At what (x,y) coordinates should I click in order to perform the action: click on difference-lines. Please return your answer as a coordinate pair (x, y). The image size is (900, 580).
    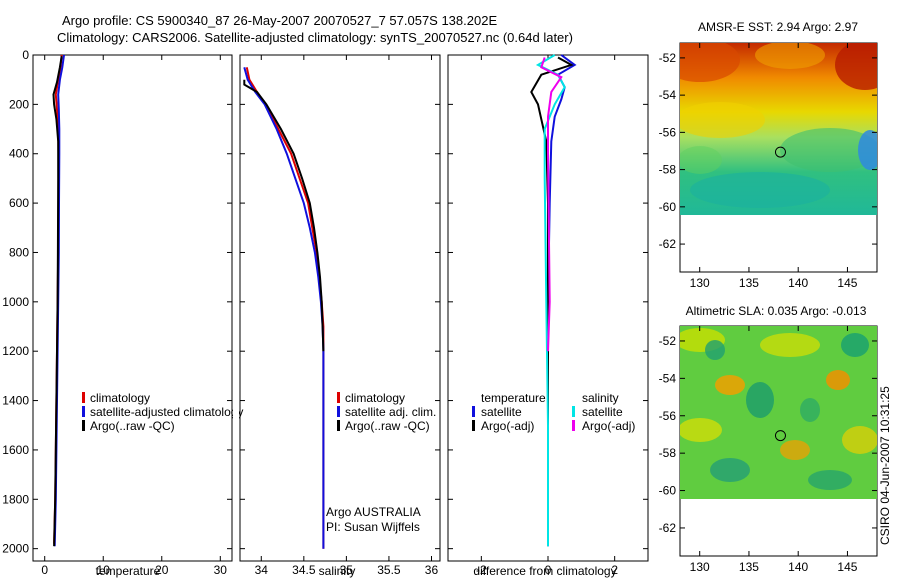
    Looking at the image, I should click on (553, 300).